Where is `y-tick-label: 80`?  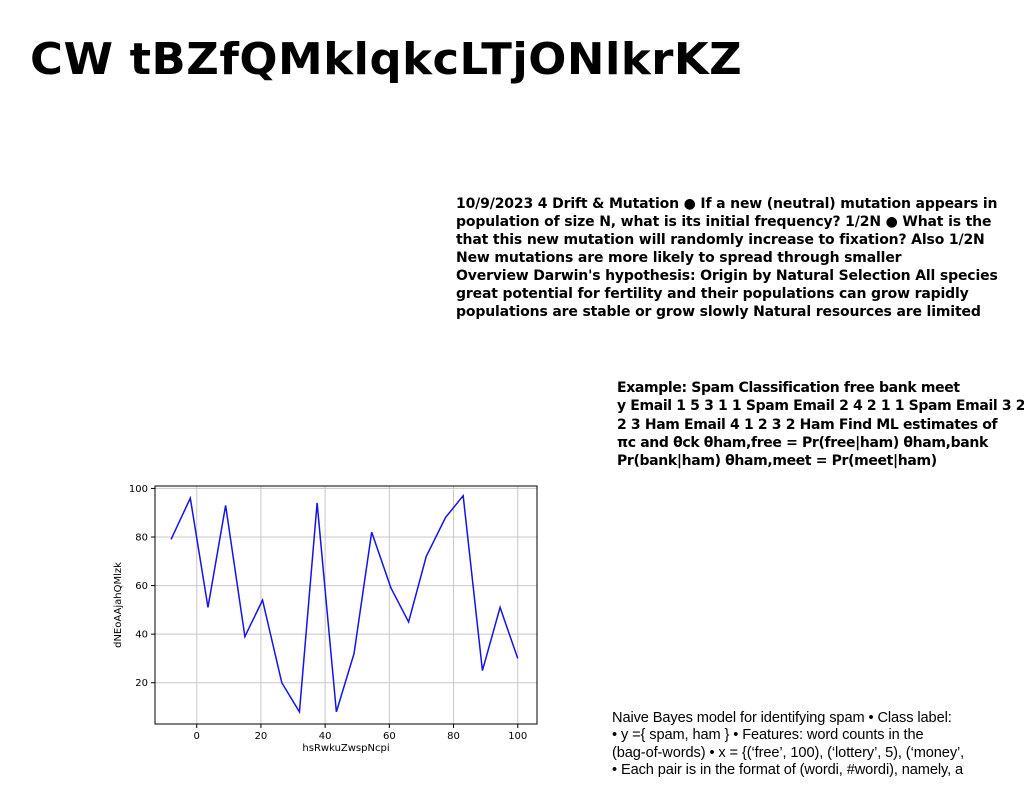 y-tick-label: 80 is located at coordinates (141, 538).